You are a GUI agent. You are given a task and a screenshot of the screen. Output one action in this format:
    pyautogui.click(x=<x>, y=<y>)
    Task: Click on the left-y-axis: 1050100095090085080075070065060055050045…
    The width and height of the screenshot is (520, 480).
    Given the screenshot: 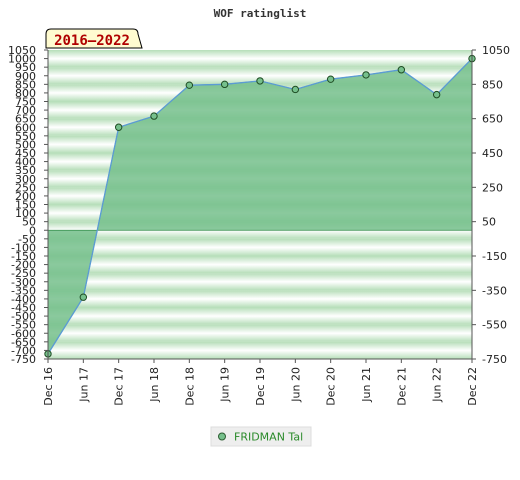 What is the action you would take?
    pyautogui.click(x=28, y=205)
    